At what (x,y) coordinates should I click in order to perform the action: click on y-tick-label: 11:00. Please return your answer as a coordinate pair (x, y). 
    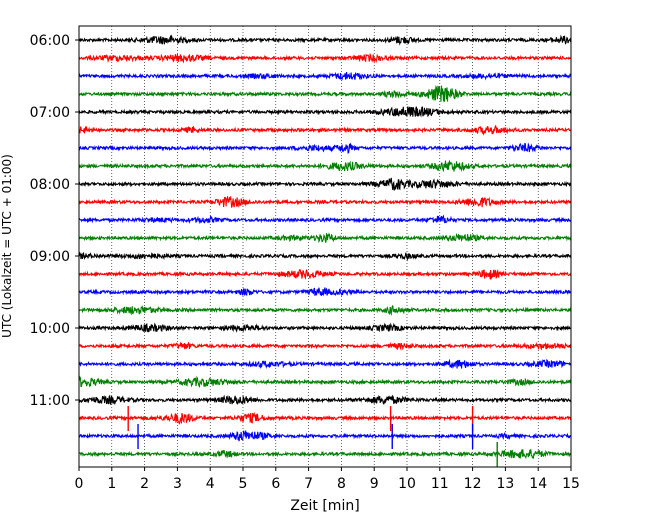
    Looking at the image, I should click on (50, 401).